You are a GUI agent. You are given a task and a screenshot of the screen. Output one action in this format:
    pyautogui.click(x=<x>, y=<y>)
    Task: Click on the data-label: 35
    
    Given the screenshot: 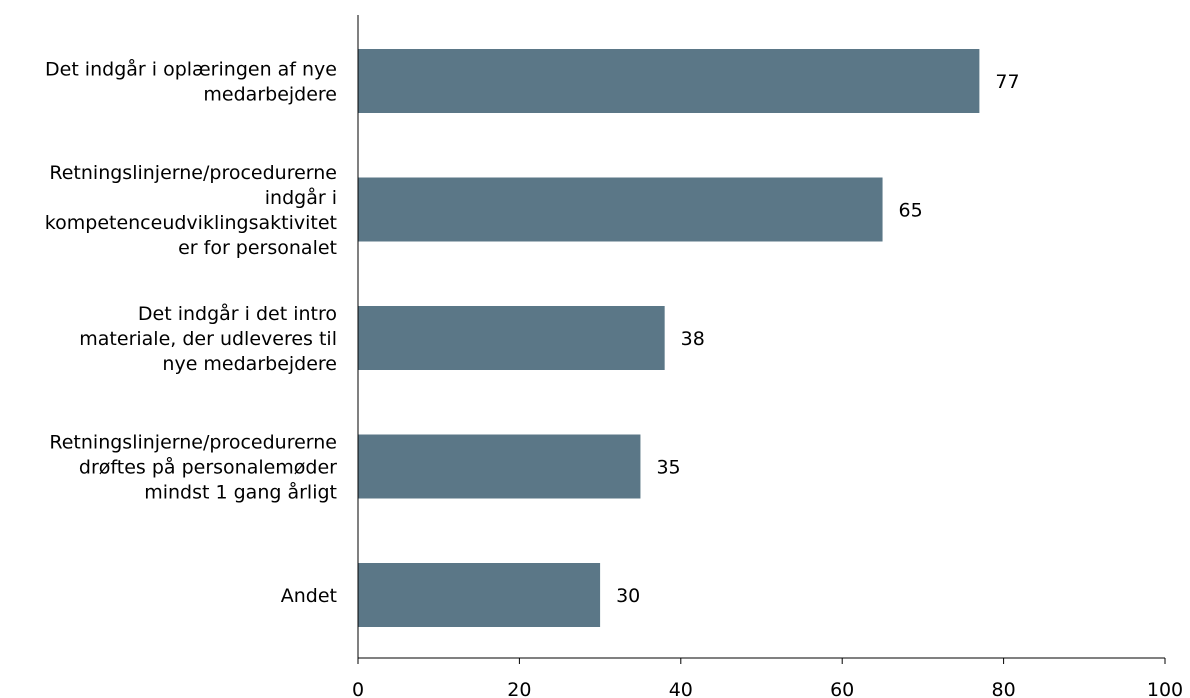 What is the action you would take?
    pyautogui.click(x=668, y=468)
    